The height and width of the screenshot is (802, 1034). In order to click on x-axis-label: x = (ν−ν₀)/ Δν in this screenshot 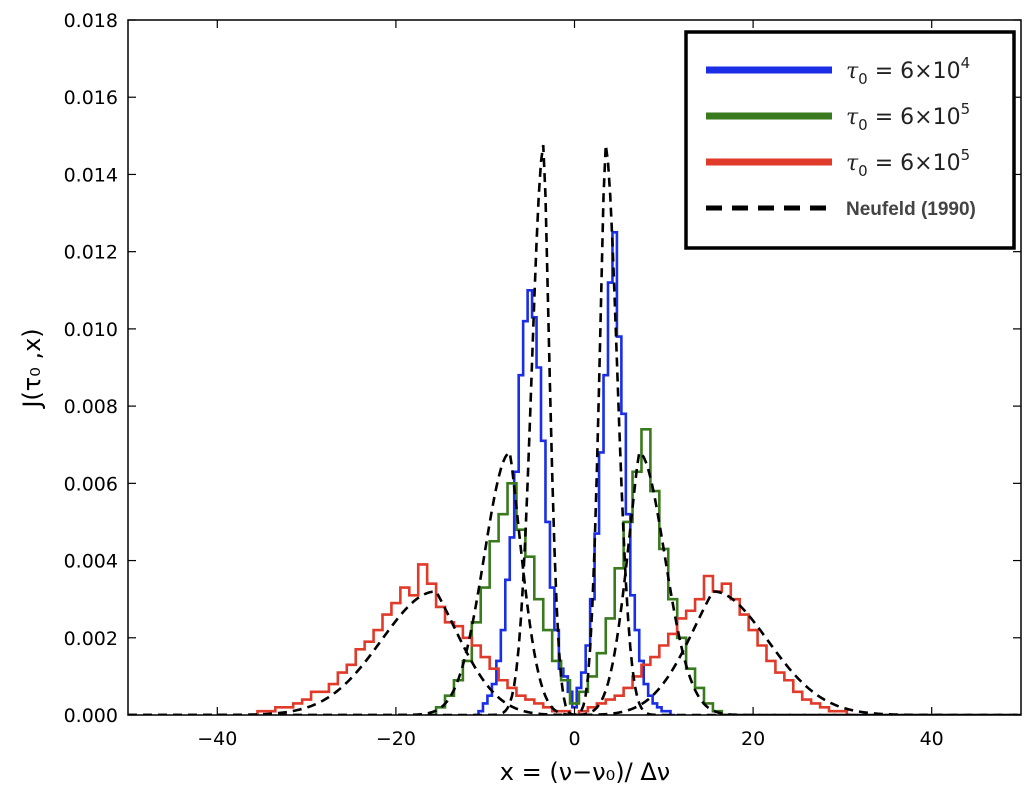, I will do `click(585, 772)`.